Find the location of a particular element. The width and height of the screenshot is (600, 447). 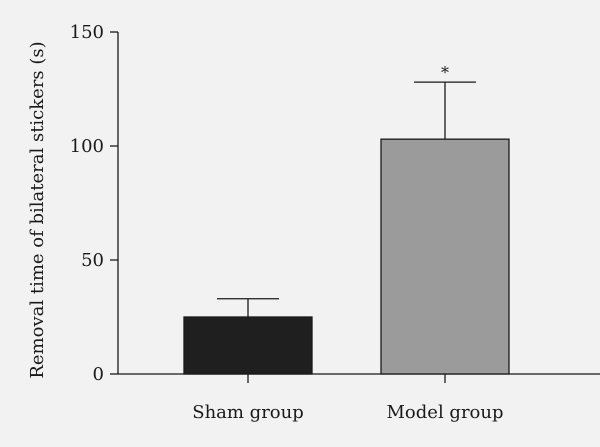

y-axis: 0 50 100 150 is located at coordinates (94, 203).